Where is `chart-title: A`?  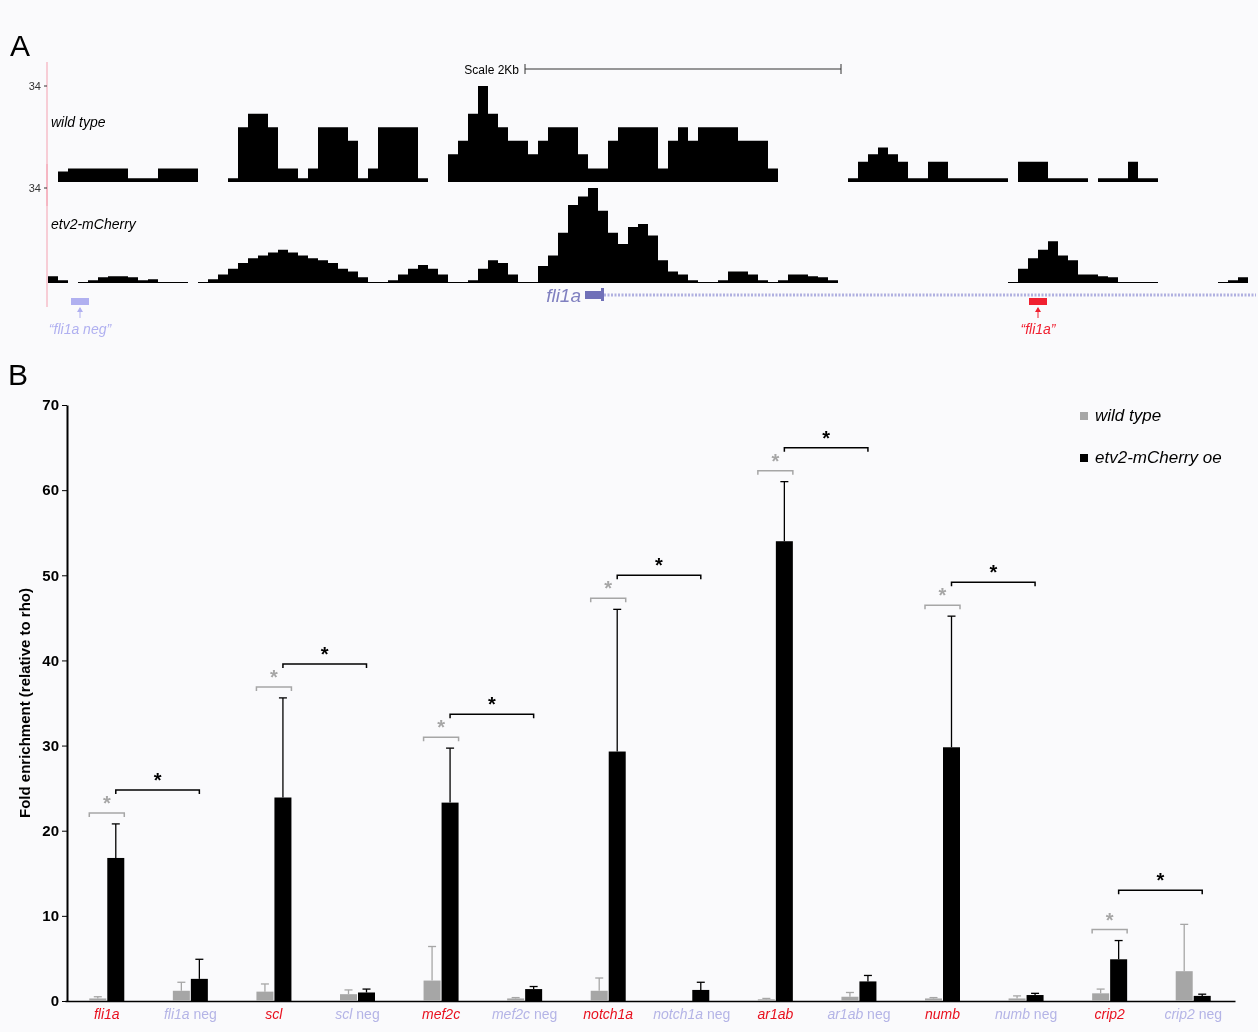
chart-title: A is located at coordinates (20, 45).